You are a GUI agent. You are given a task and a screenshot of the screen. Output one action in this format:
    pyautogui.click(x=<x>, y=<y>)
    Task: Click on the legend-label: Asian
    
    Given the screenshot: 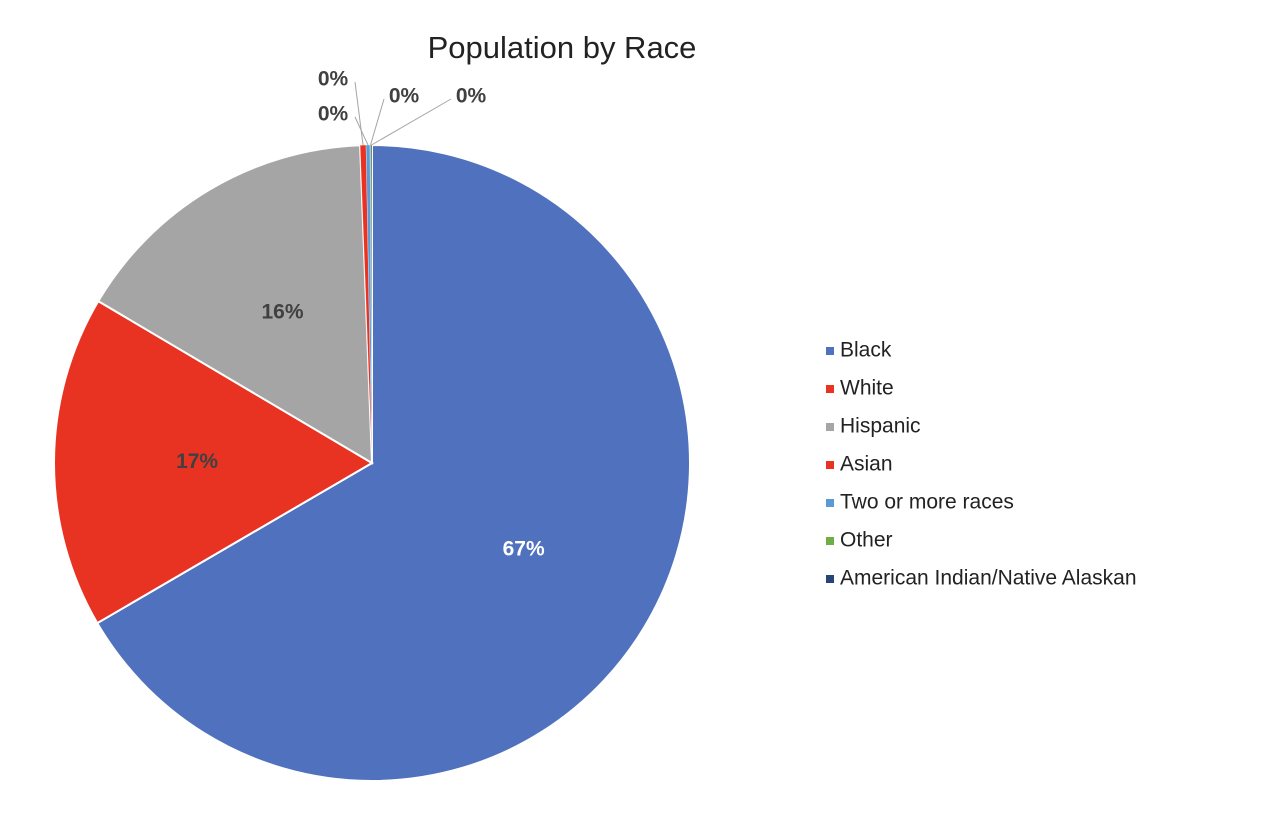 What is the action you would take?
    pyautogui.click(x=866, y=464)
    